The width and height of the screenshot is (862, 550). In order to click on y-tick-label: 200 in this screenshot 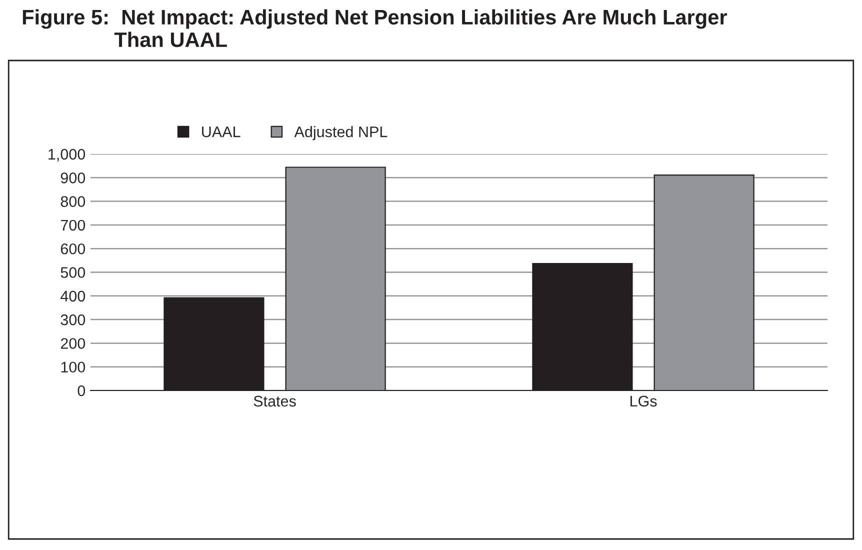, I will do `click(73, 343)`.